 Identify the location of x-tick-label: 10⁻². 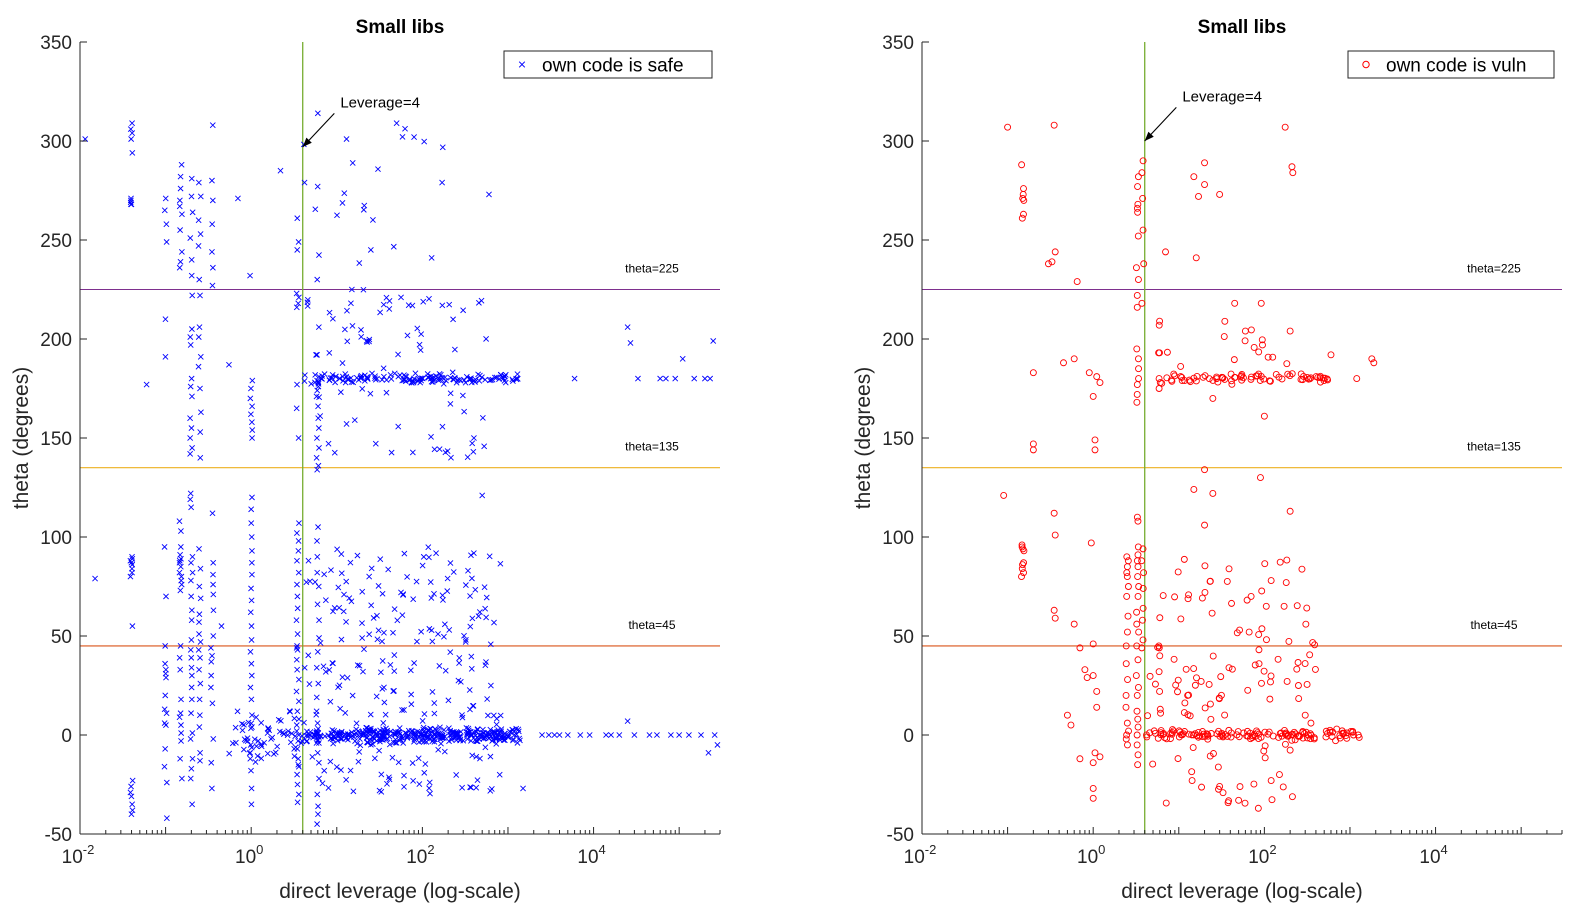
(78, 855).